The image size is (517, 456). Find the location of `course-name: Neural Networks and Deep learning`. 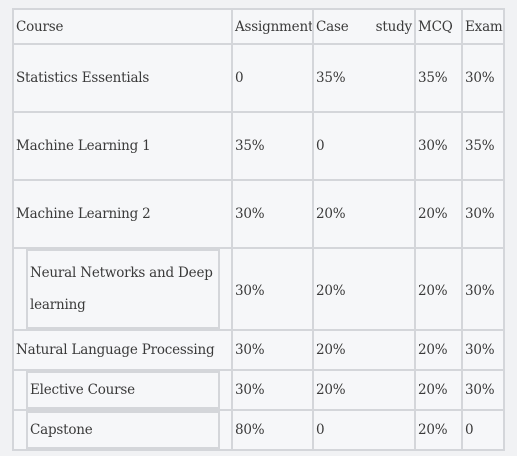

course-name: Neural Networks and Deep learning is located at coordinates (123, 289).